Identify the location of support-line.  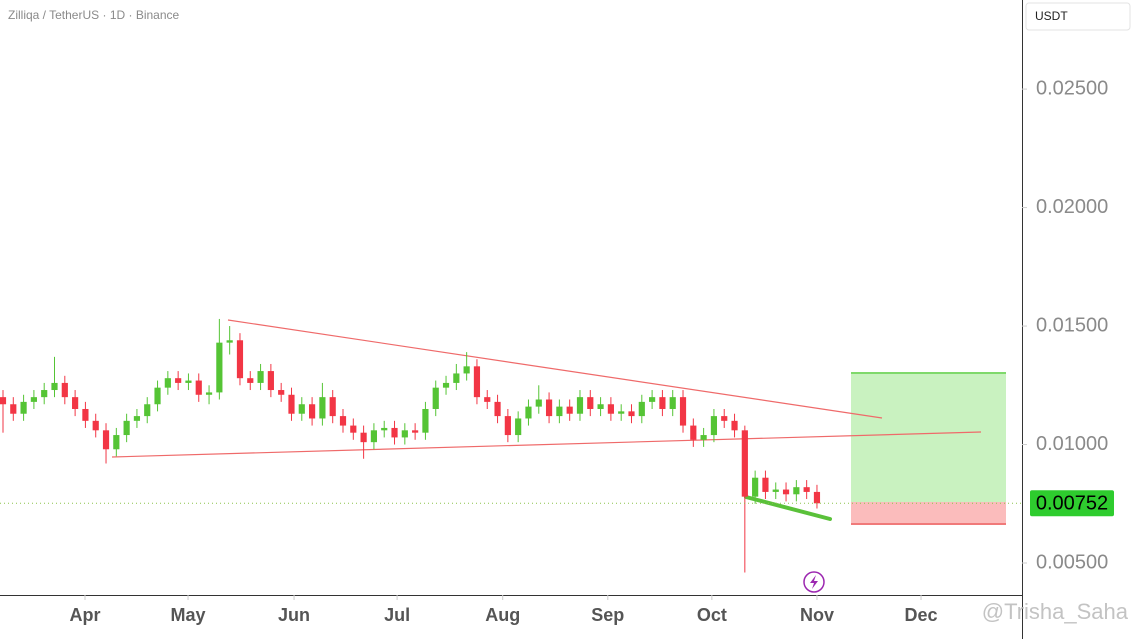
(788, 508).